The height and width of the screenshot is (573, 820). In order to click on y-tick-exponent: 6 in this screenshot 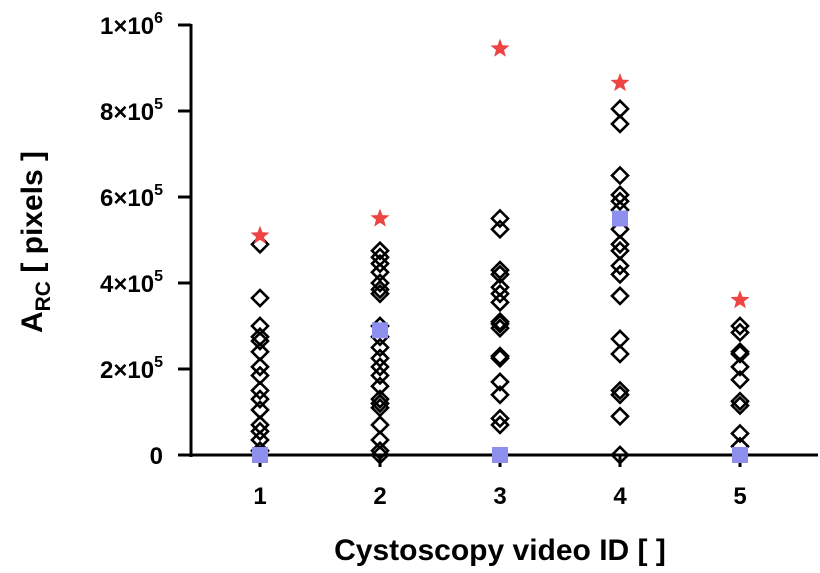, I will do `click(158, 18)`.